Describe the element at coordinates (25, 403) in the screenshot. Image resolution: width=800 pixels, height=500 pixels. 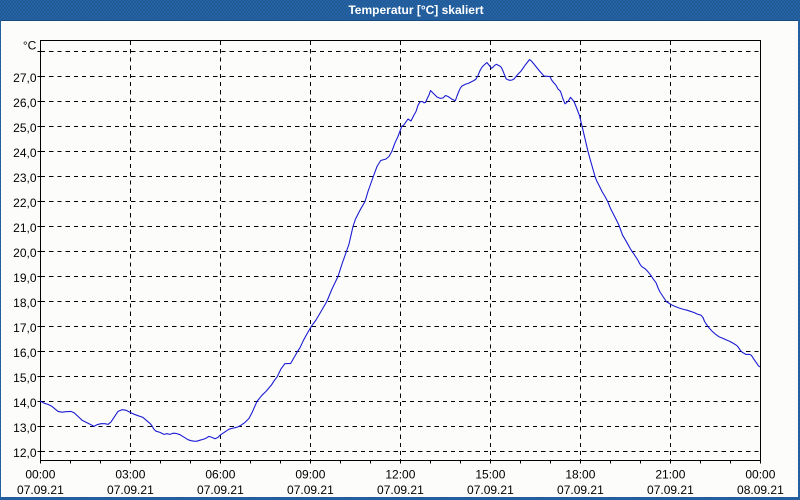
I see `svg-text: 14,0` at that location.